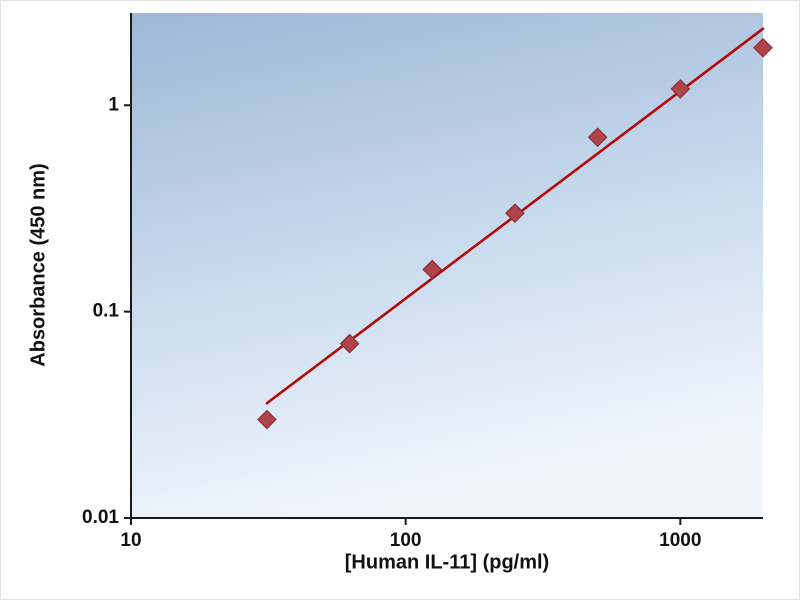 The image size is (800, 600). What do you see at coordinates (130, 540) in the screenshot?
I see `x-tick-label: 10` at bounding box center [130, 540].